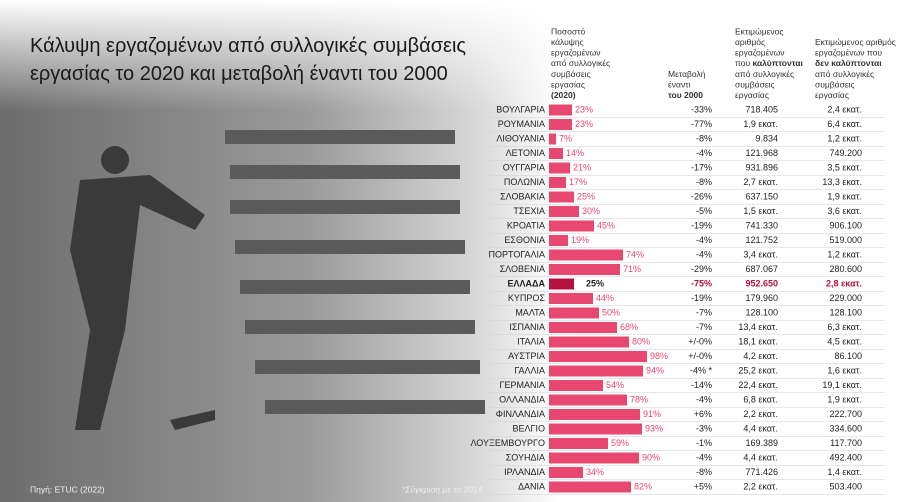 The image size is (900, 502). I want to click on not-covered-label: 13,3 εκατ., so click(842, 182).